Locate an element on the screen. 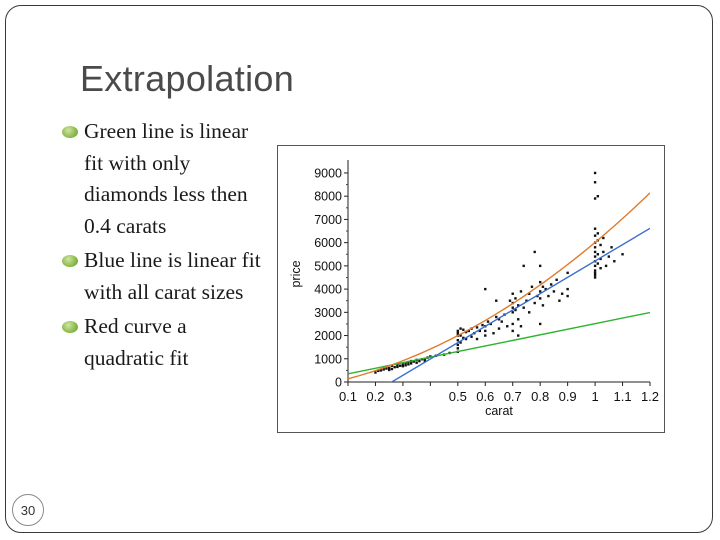  x-tick-label: 1.1 is located at coordinates (623, 396).